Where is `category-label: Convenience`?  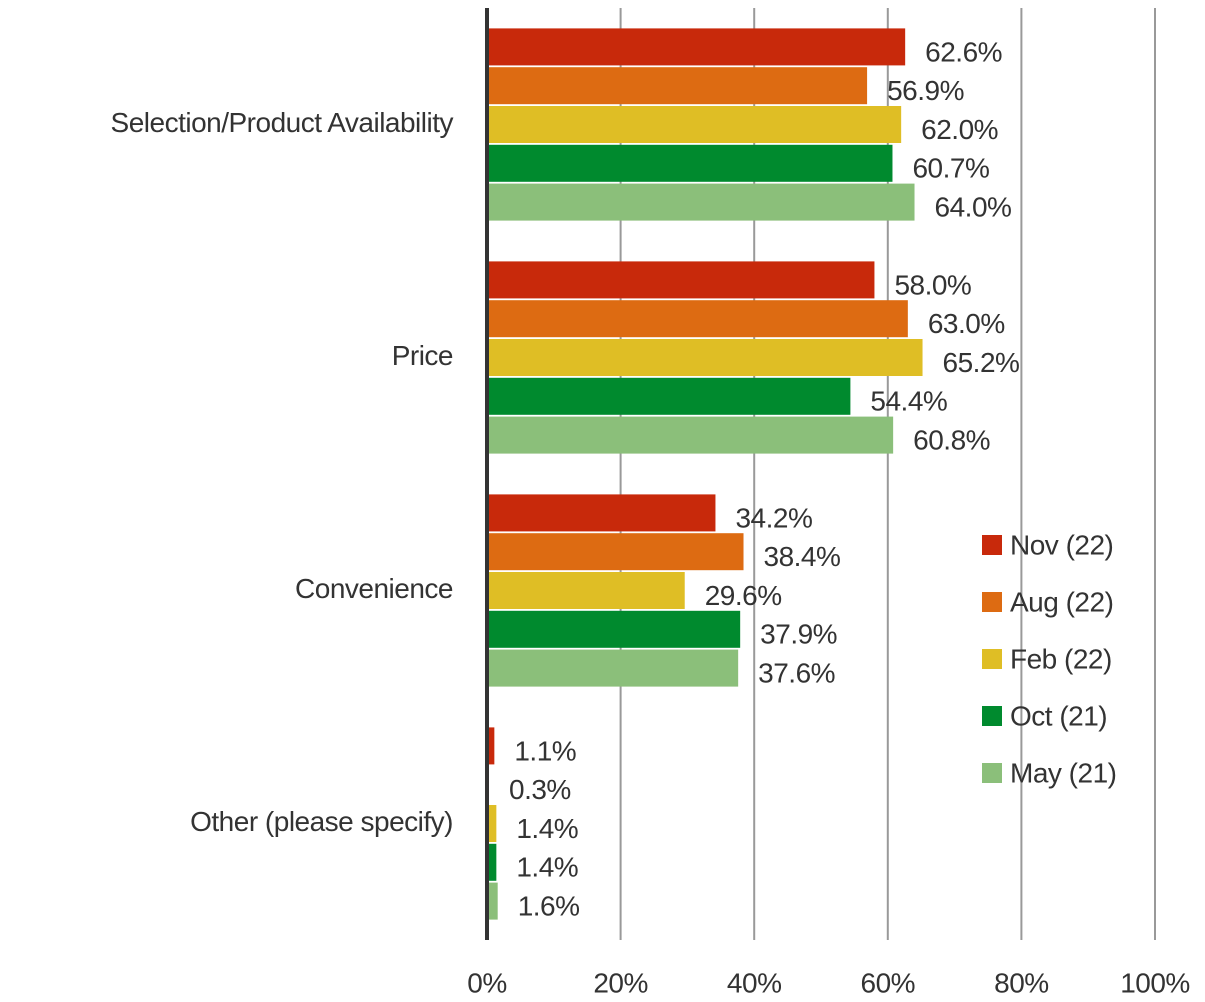 category-label: Convenience is located at coordinates (374, 588).